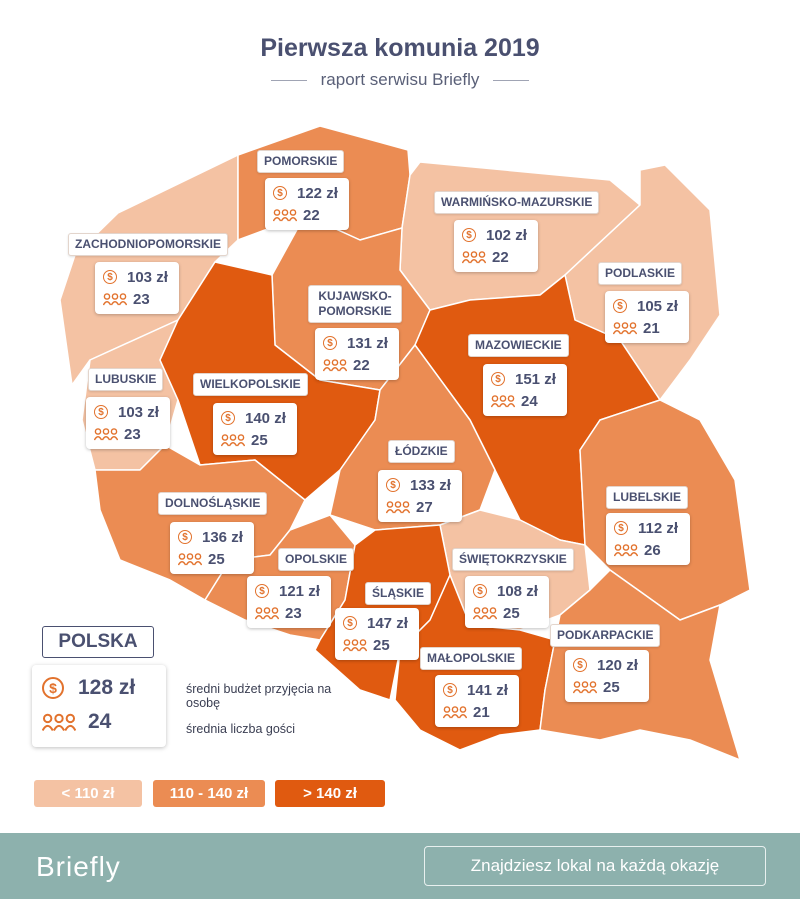  What do you see at coordinates (529, 401) in the screenshot?
I see `guests-value: 24` at bounding box center [529, 401].